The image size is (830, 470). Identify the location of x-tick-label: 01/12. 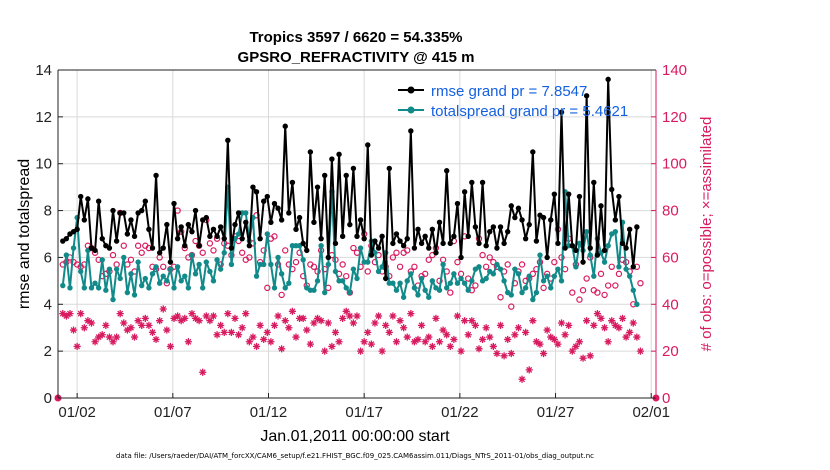
(269, 412).